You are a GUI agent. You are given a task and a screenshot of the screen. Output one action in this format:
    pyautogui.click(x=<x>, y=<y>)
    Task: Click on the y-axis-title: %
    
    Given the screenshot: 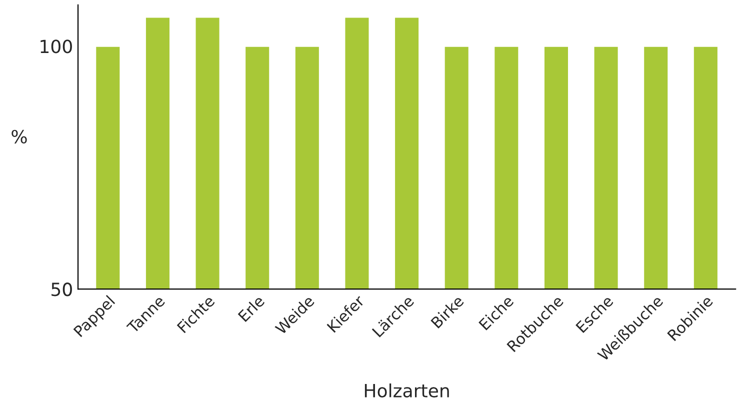 What is the action you would take?
    pyautogui.click(x=19, y=137)
    